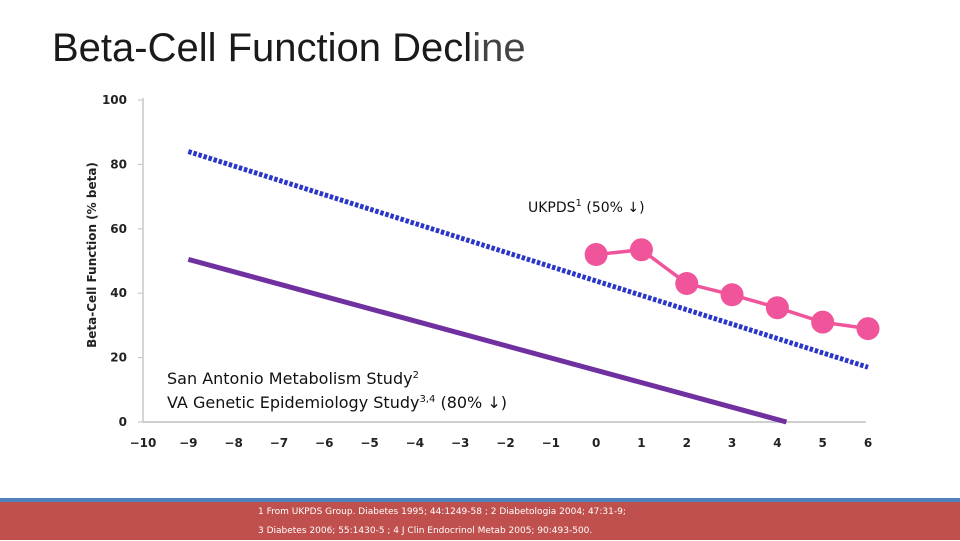 The image size is (960, 541). Describe the element at coordinates (868, 443) in the screenshot. I see `x-tick-label: 6` at that location.